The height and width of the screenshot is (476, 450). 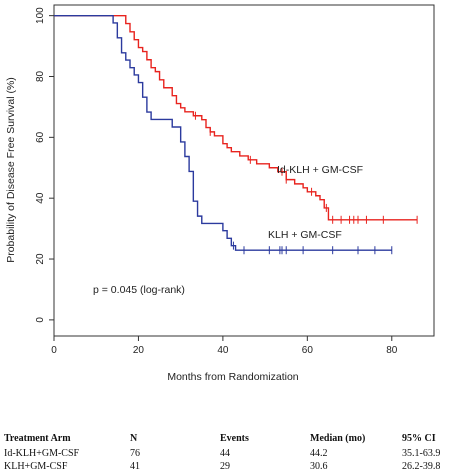 I want to click on cell-events: 44, so click(x=225, y=453).